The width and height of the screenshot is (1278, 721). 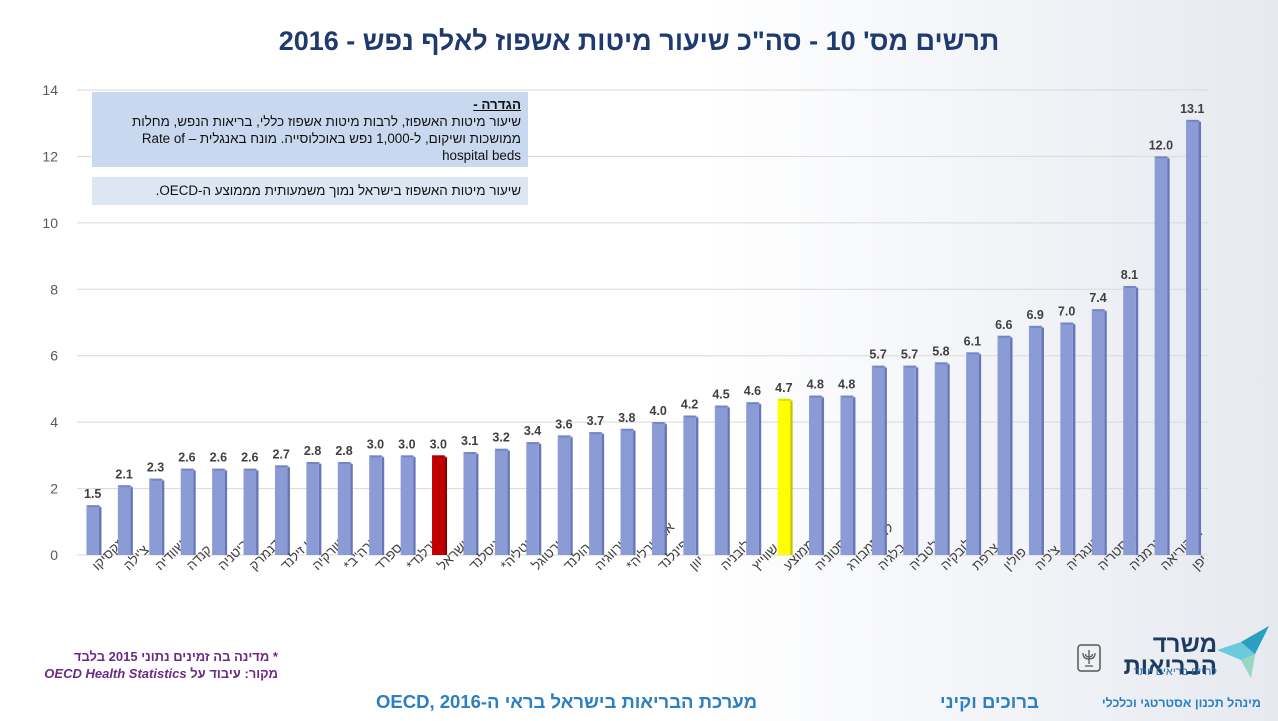 What do you see at coordinates (940, 351) in the screenshot?
I see `data-label: 5.8` at bounding box center [940, 351].